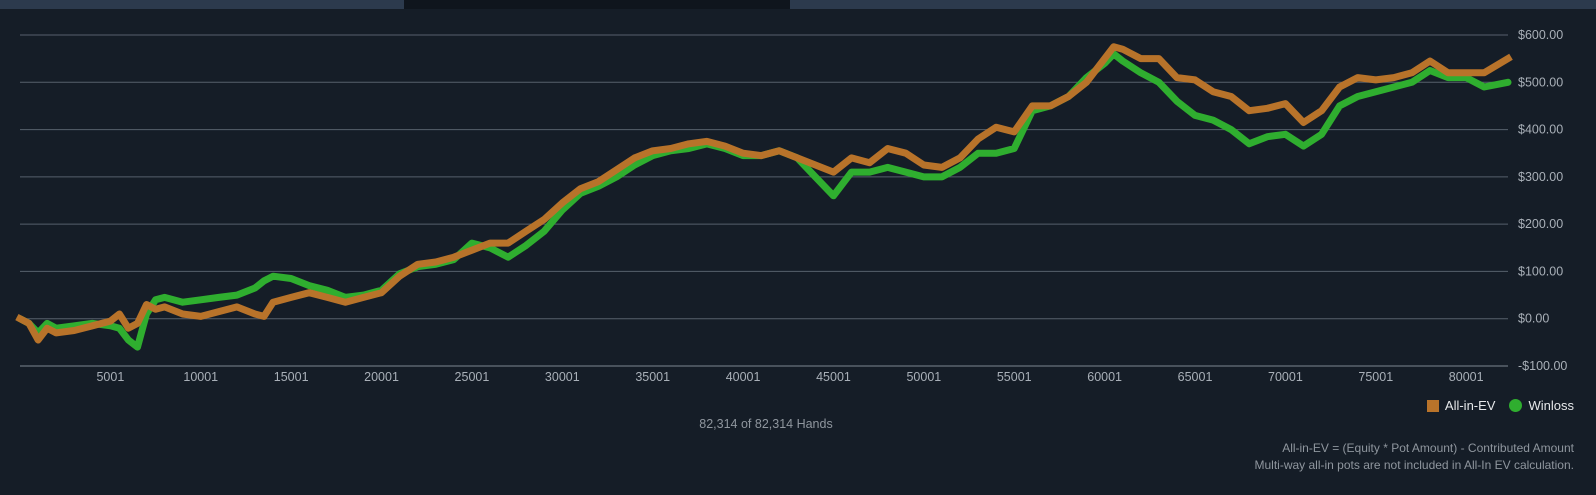 This screenshot has width=1596, height=495. I want to click on y-tick-label: $300.00, so click(1540, 177).